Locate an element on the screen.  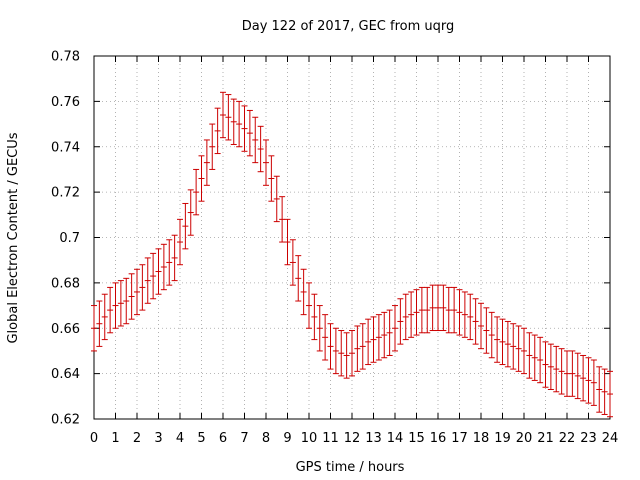
x-tick-label: 18 is located at coordinates (481, 438).